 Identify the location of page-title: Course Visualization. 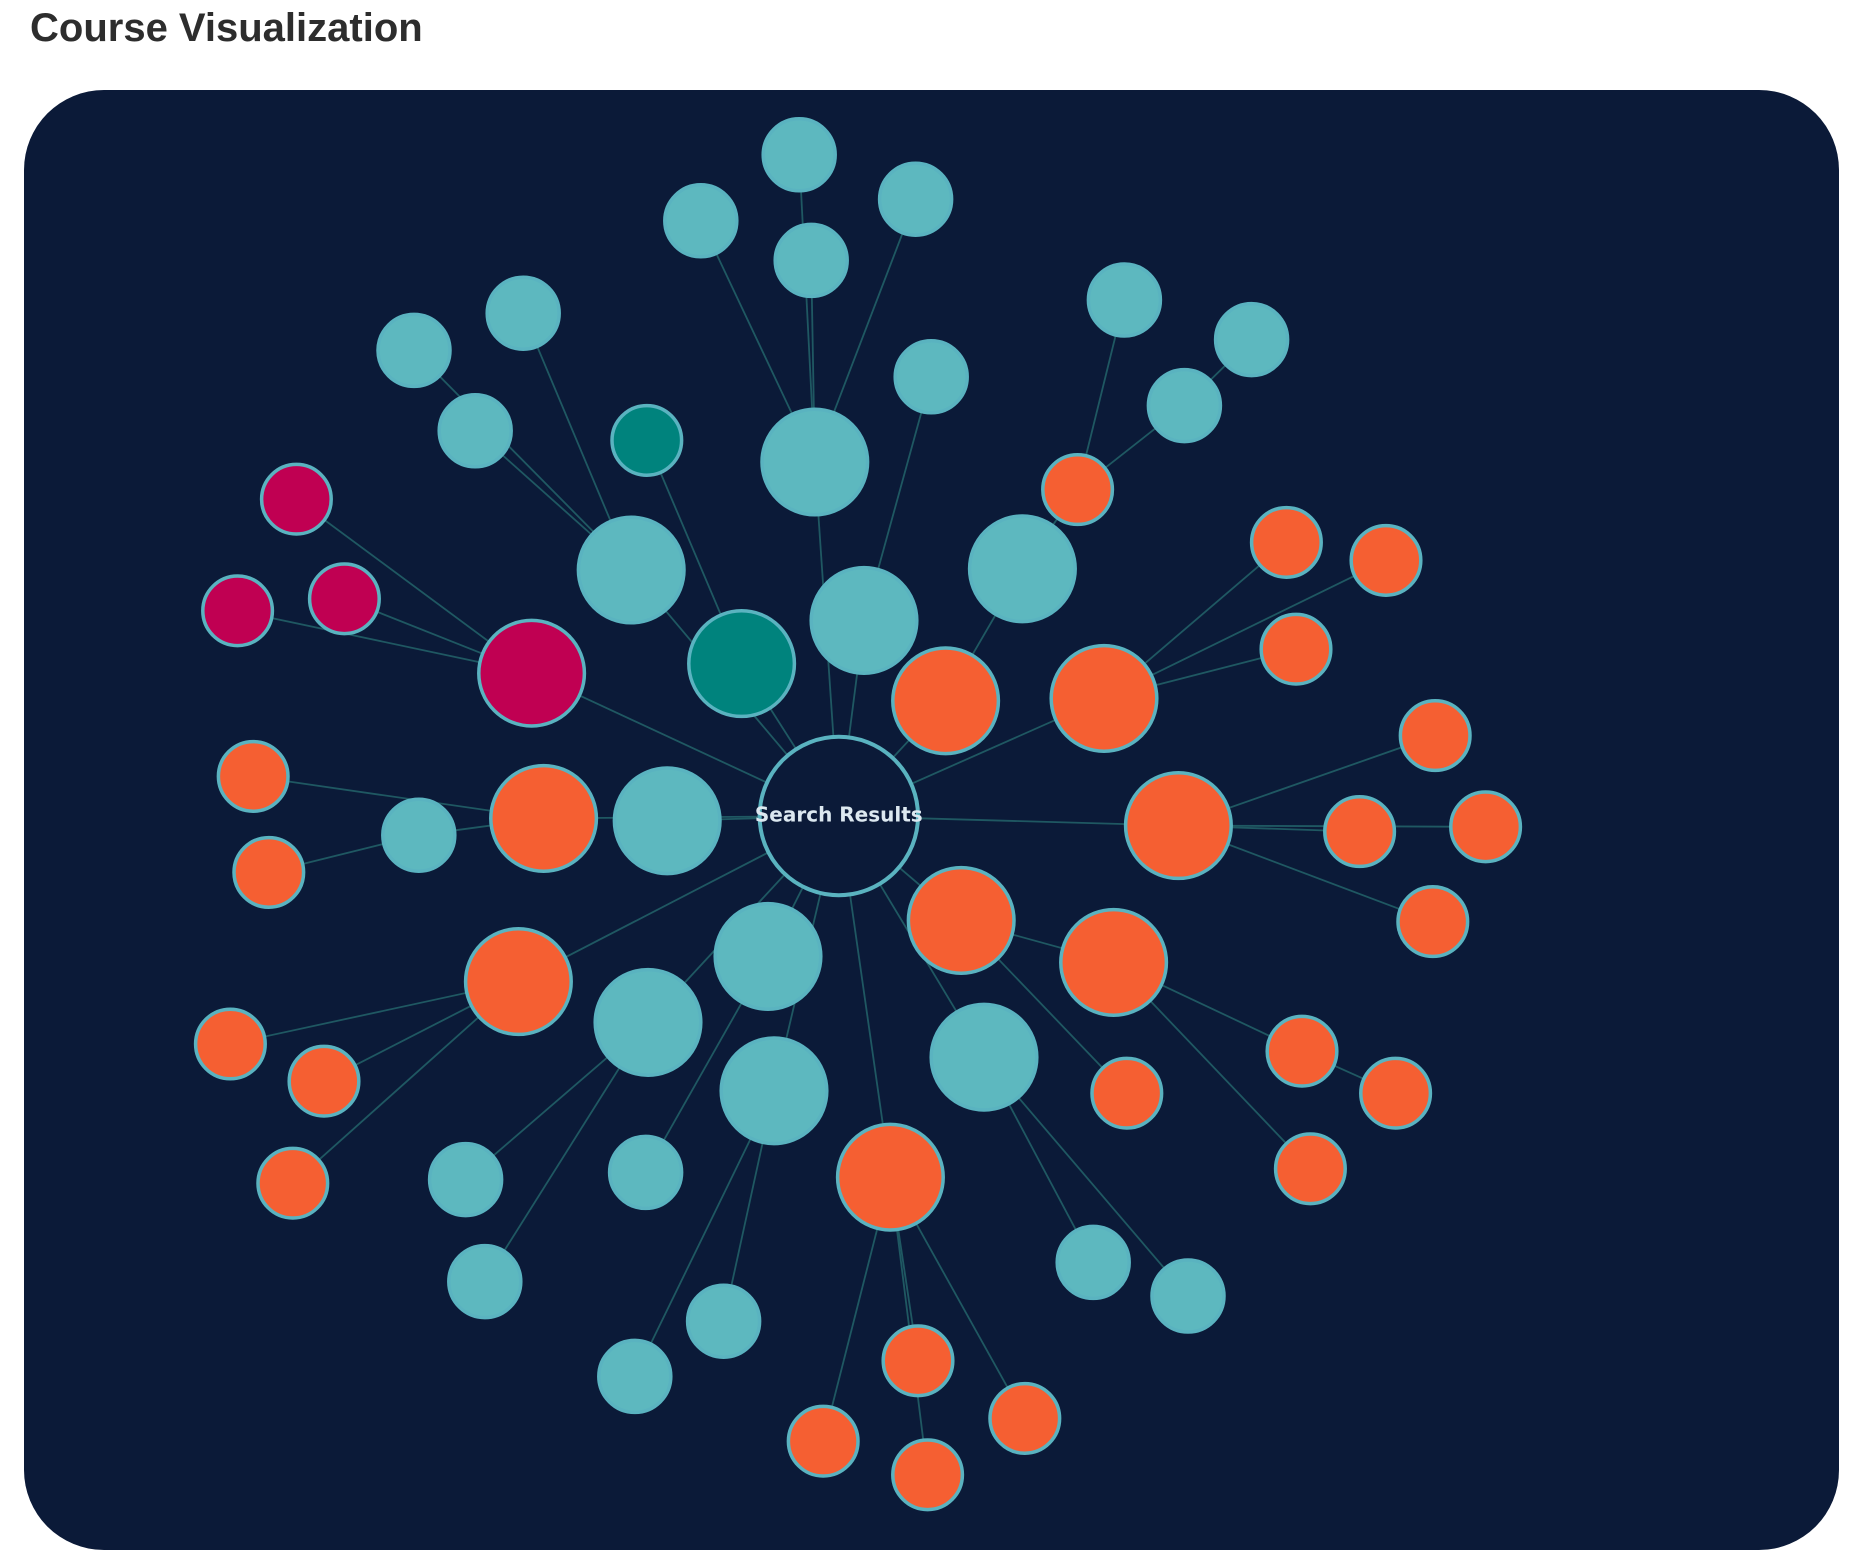
(226, 28).